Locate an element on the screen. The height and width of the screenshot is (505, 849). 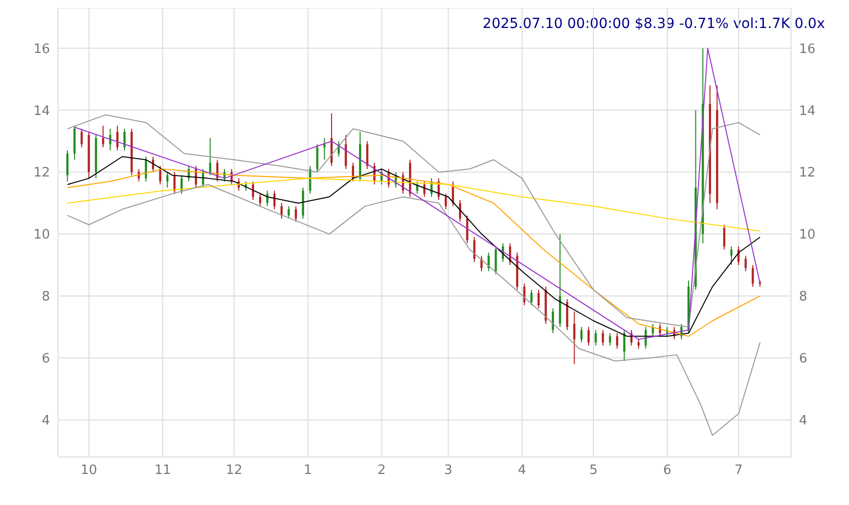
x-tick-label: 12 is located at coordinates (234, 470).